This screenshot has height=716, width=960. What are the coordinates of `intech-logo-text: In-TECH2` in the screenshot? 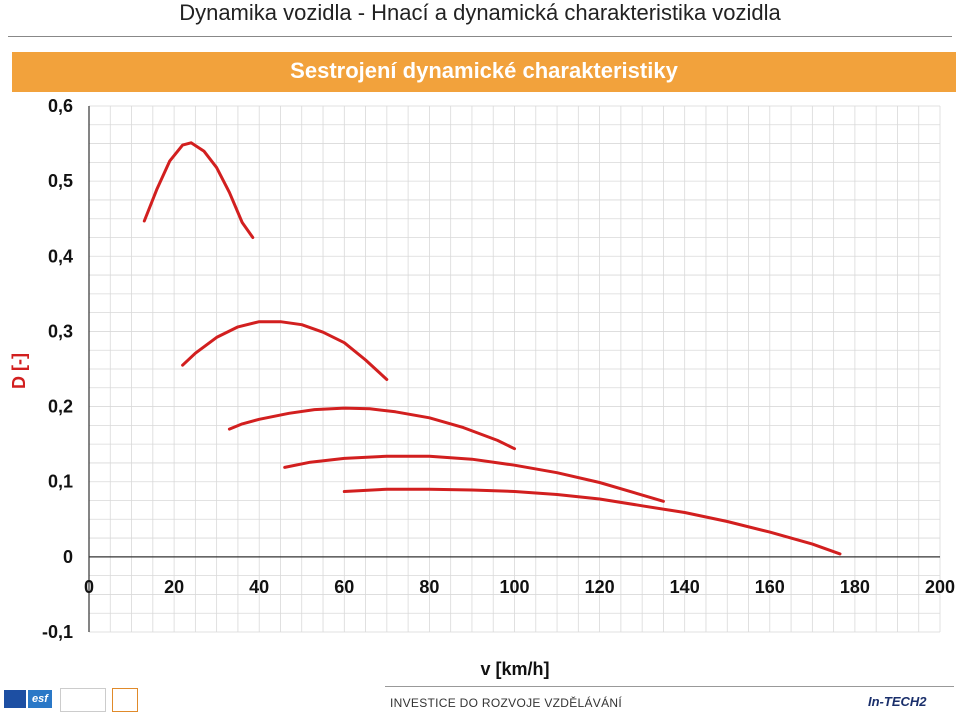 It's located at (897, 701).